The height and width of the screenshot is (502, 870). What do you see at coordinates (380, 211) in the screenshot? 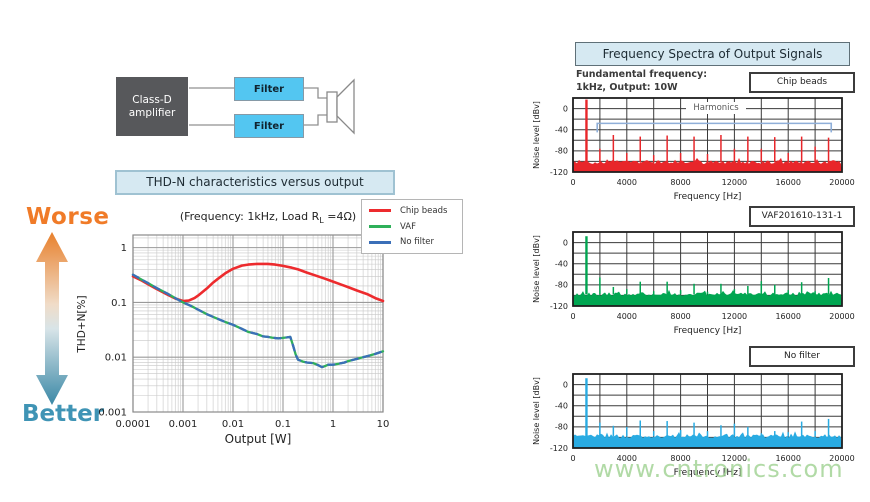
I see `legend-line-swatch-red` at bounding box center [380, 211].